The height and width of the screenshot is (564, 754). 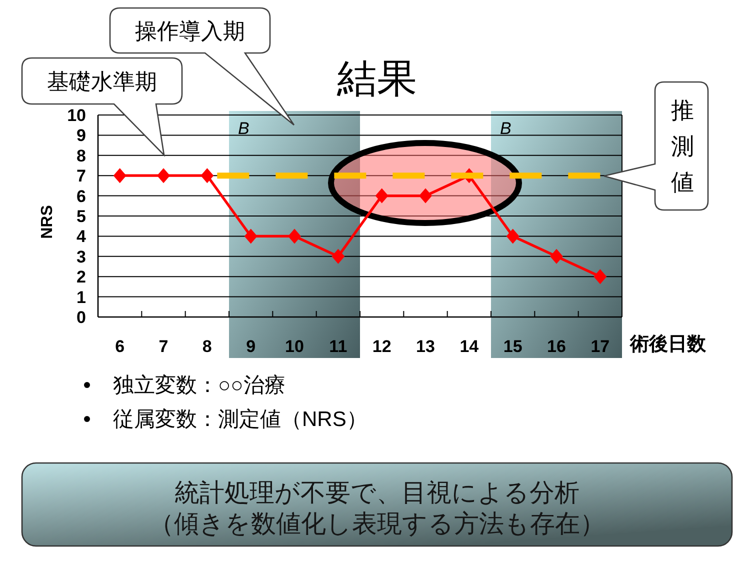 What do you see at coordinates (377, 524) in the screenshot?
I see `text: （傾きを数値化し表現する方法も存在）` at bounding box center [377, 524].